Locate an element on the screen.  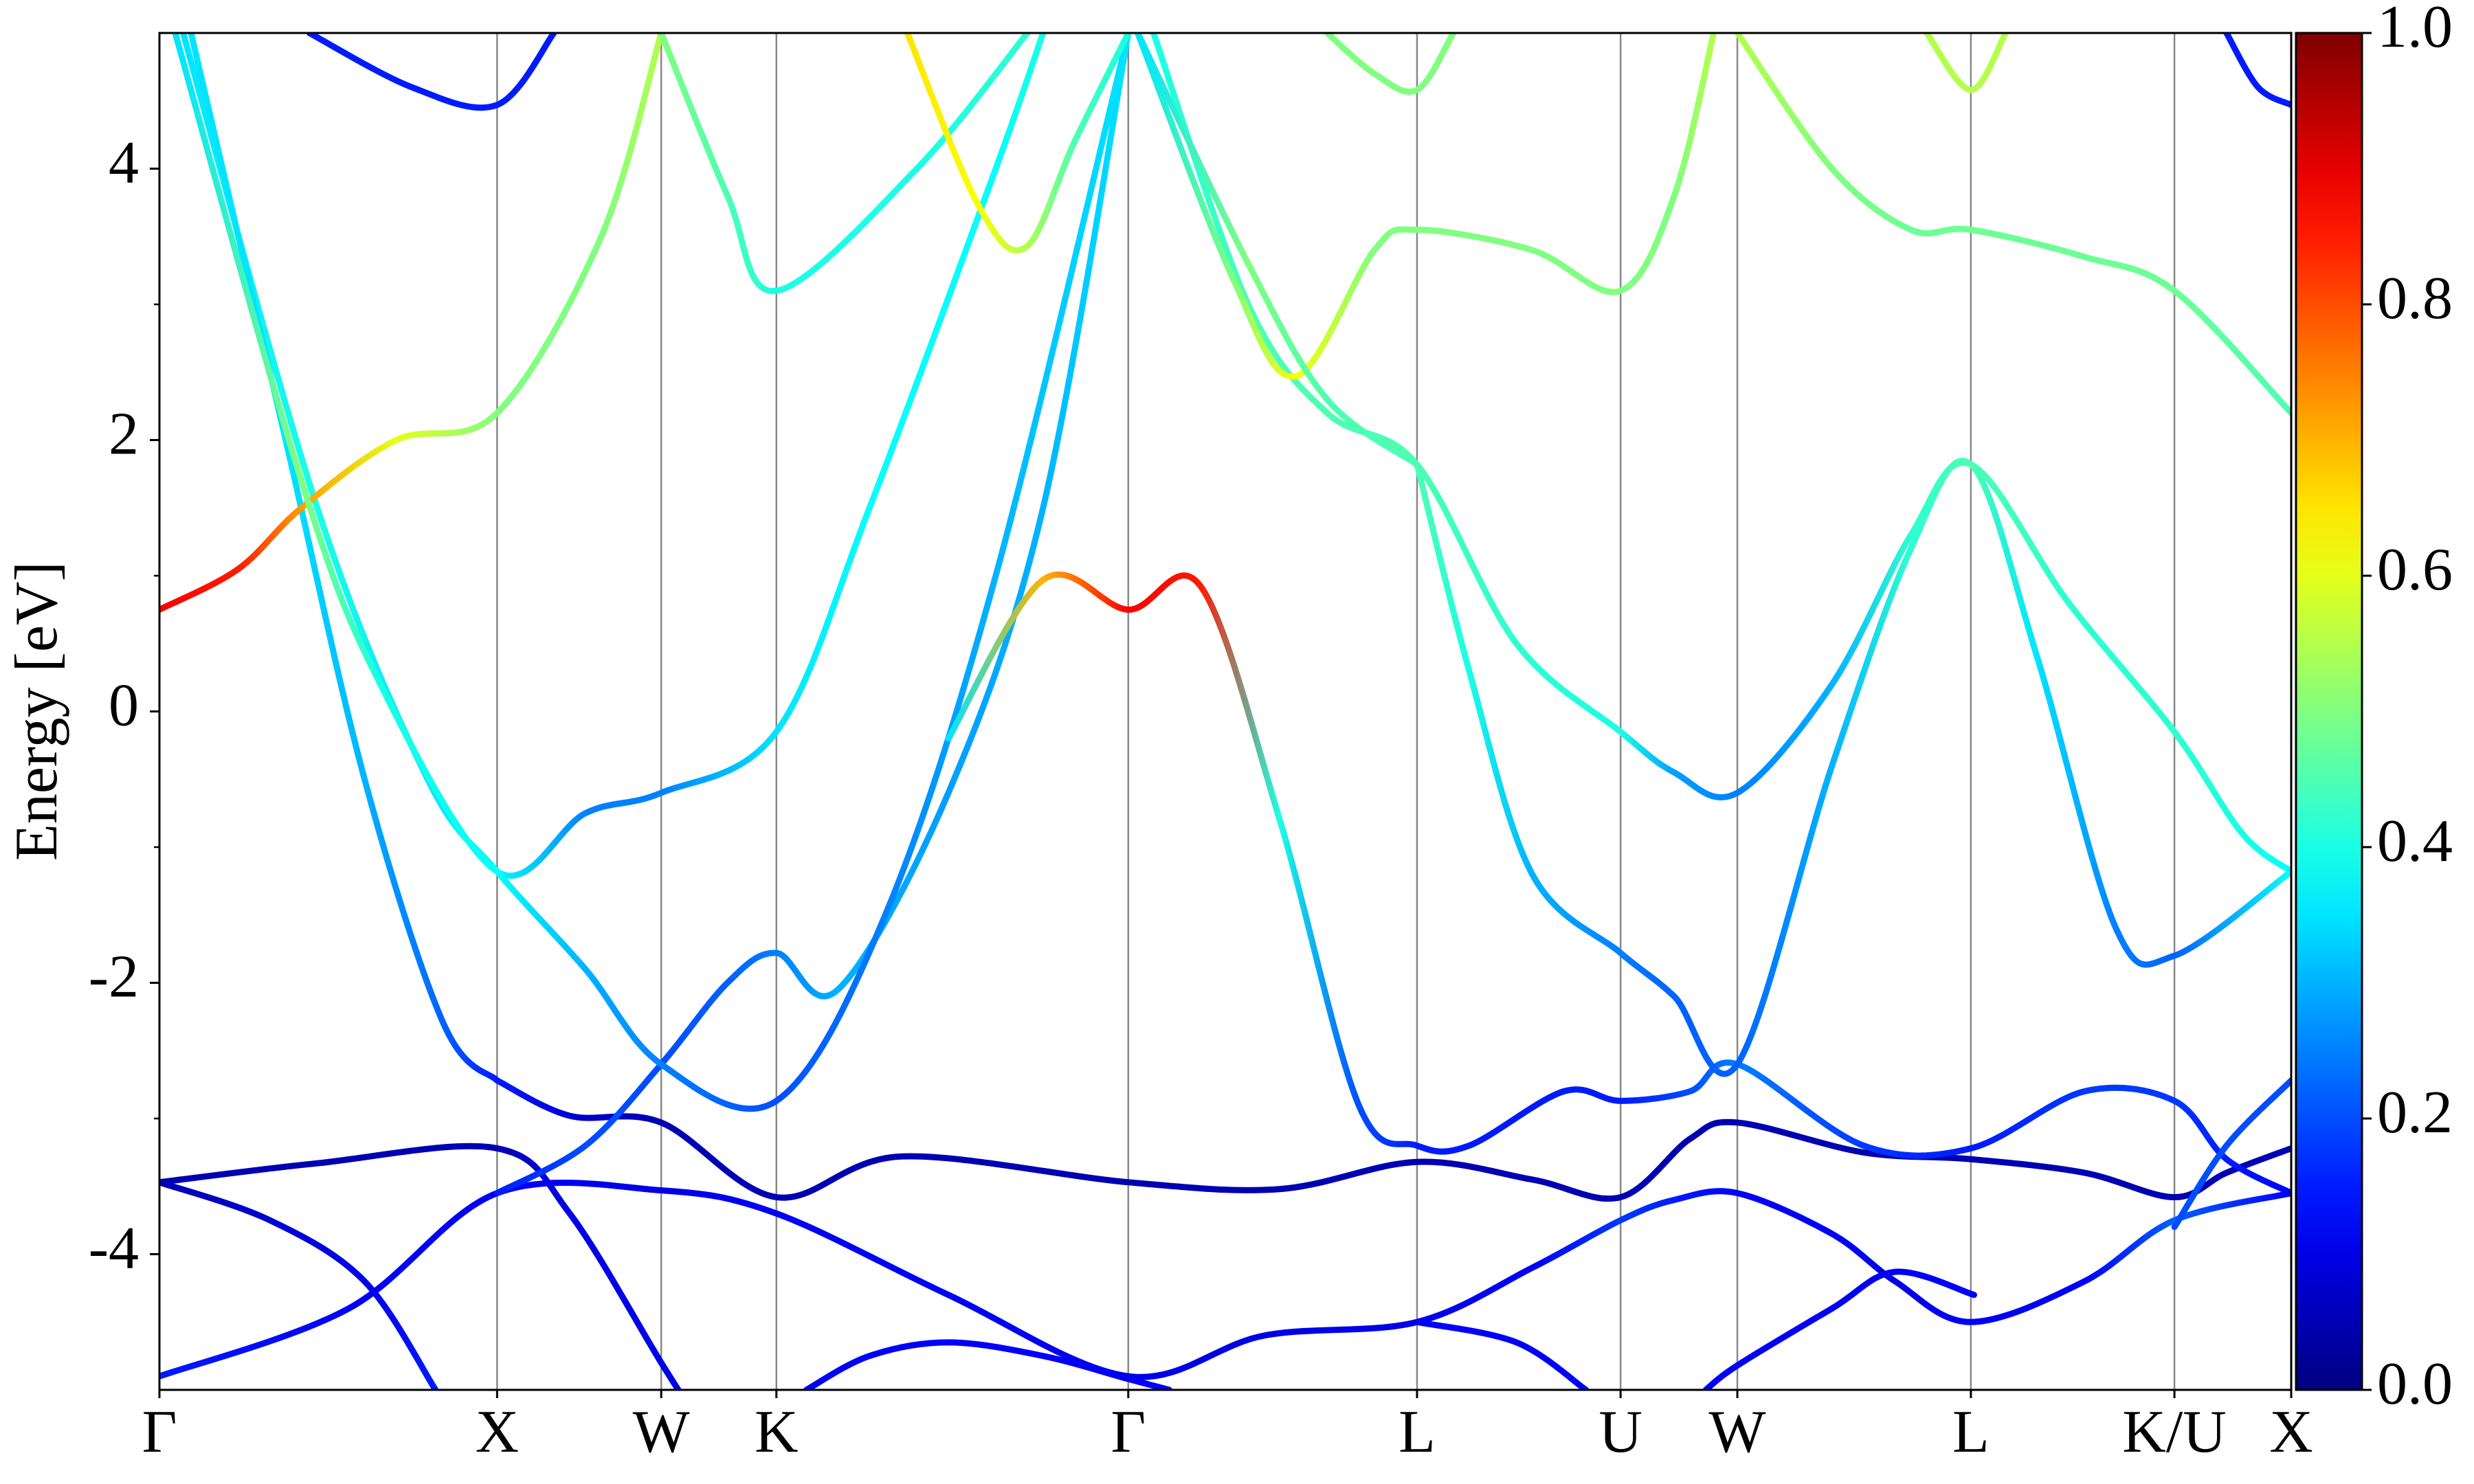
colorbar-tick-label: 0.4 is located at coordinates (2415, 842).